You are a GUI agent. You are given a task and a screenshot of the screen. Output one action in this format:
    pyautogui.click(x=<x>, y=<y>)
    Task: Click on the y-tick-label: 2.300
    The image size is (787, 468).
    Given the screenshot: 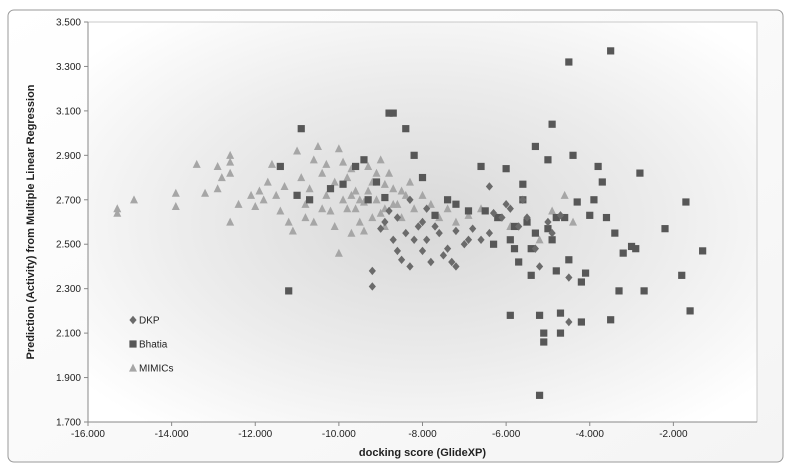 What is the action you would take?
    pyautogui.click(x=68, y=289)
    